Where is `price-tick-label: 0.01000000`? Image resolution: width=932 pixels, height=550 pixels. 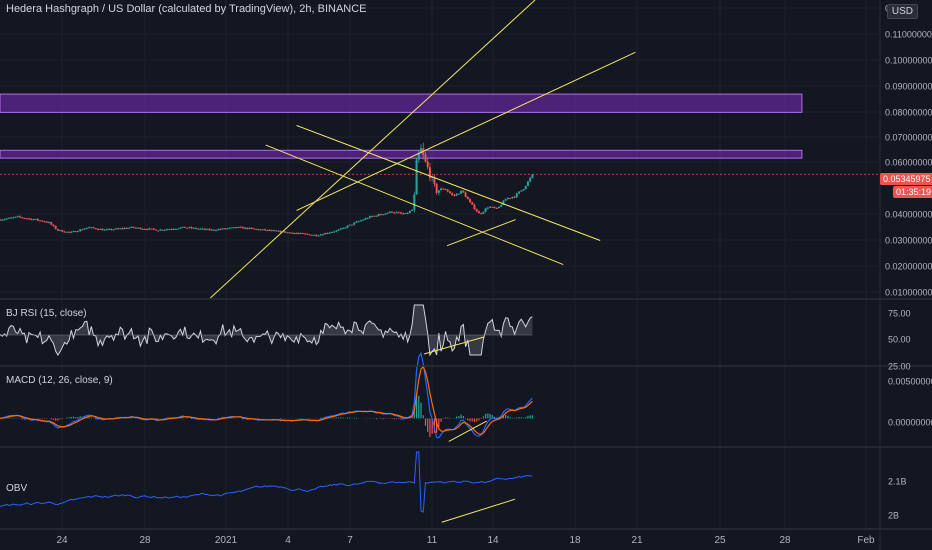 price-tick-label: 0.01000000 is located at coordinates (908, 293).